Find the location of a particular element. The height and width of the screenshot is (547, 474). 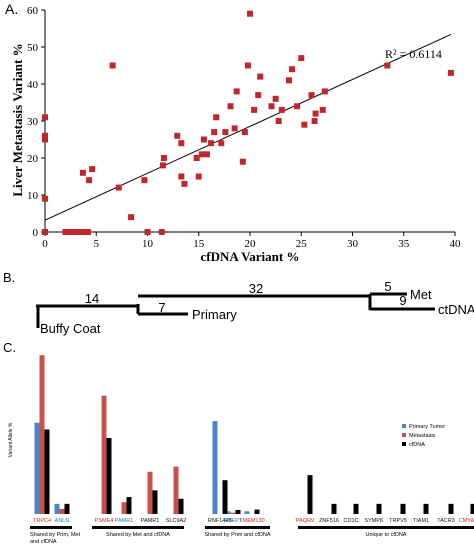

y-tick-label: 0 is located at coordinates (36, 233).